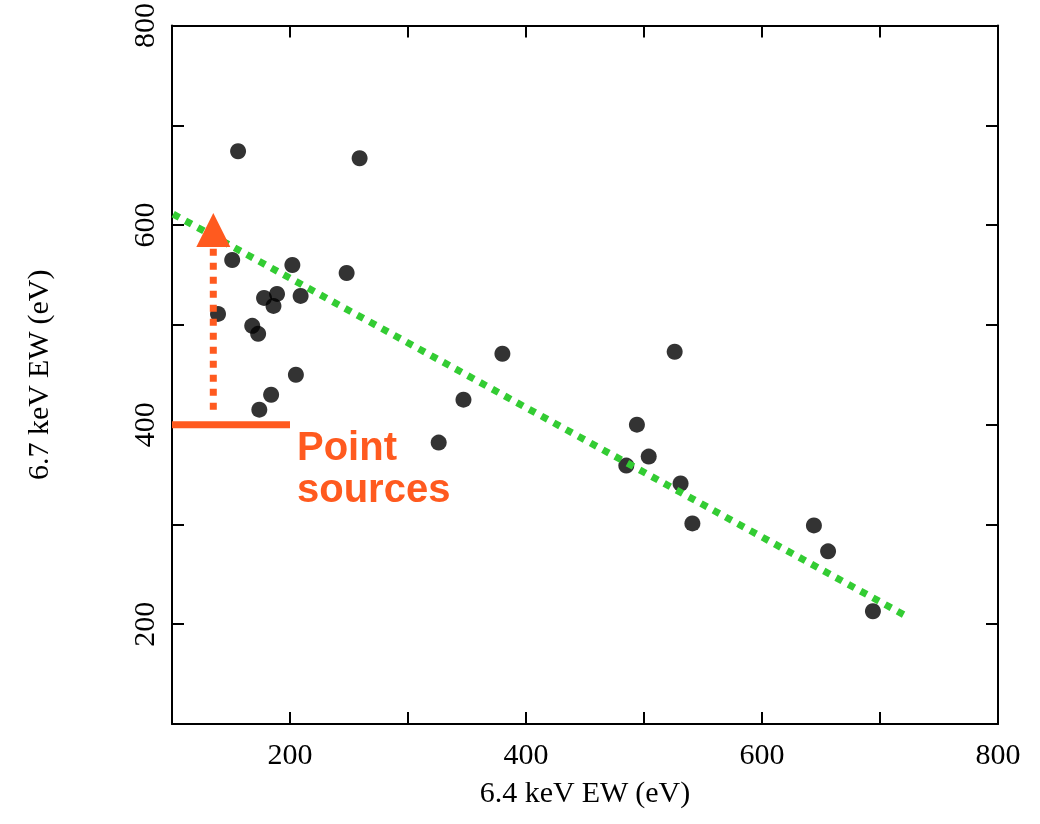 The height and width of the screenshot is (824, 1040). Describe the element at coordinates (143, 225) in the screenshot. I see `y-tick-label: 600` at that location.